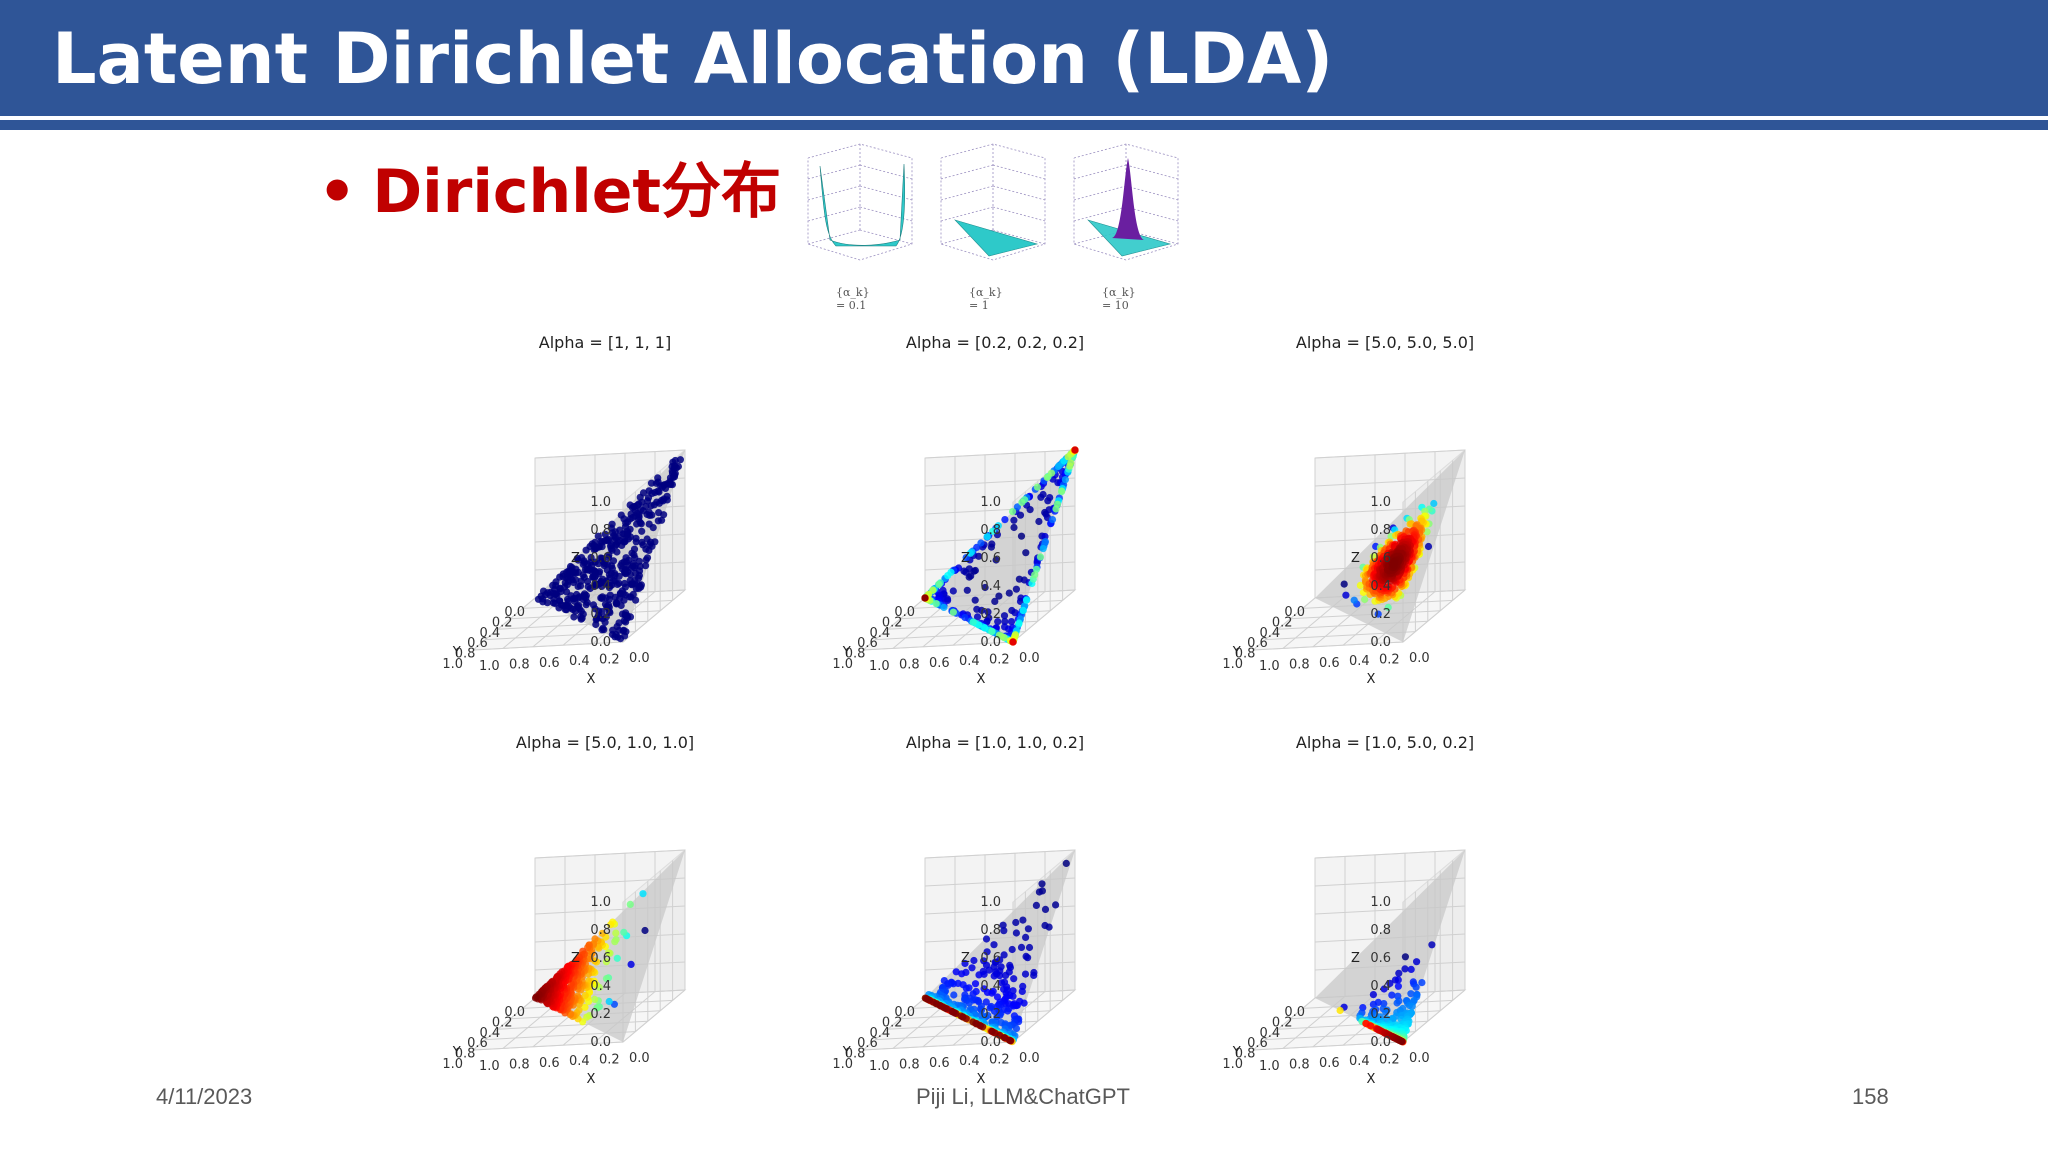 This screenshot has height=1152, width=2048. Describe the element at coordinates (605, 742) in the screenshot. I see `plot-title: Alpha = [5.0, 1.0, 1.0]` at that location.